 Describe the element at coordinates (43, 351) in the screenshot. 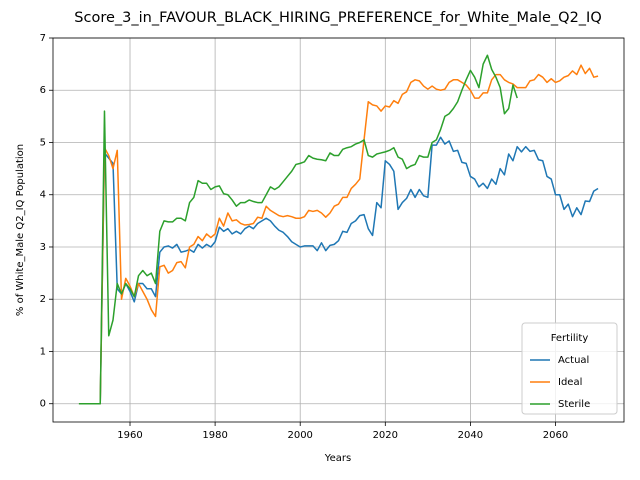

I see `y-tick-label: 1` at that location.